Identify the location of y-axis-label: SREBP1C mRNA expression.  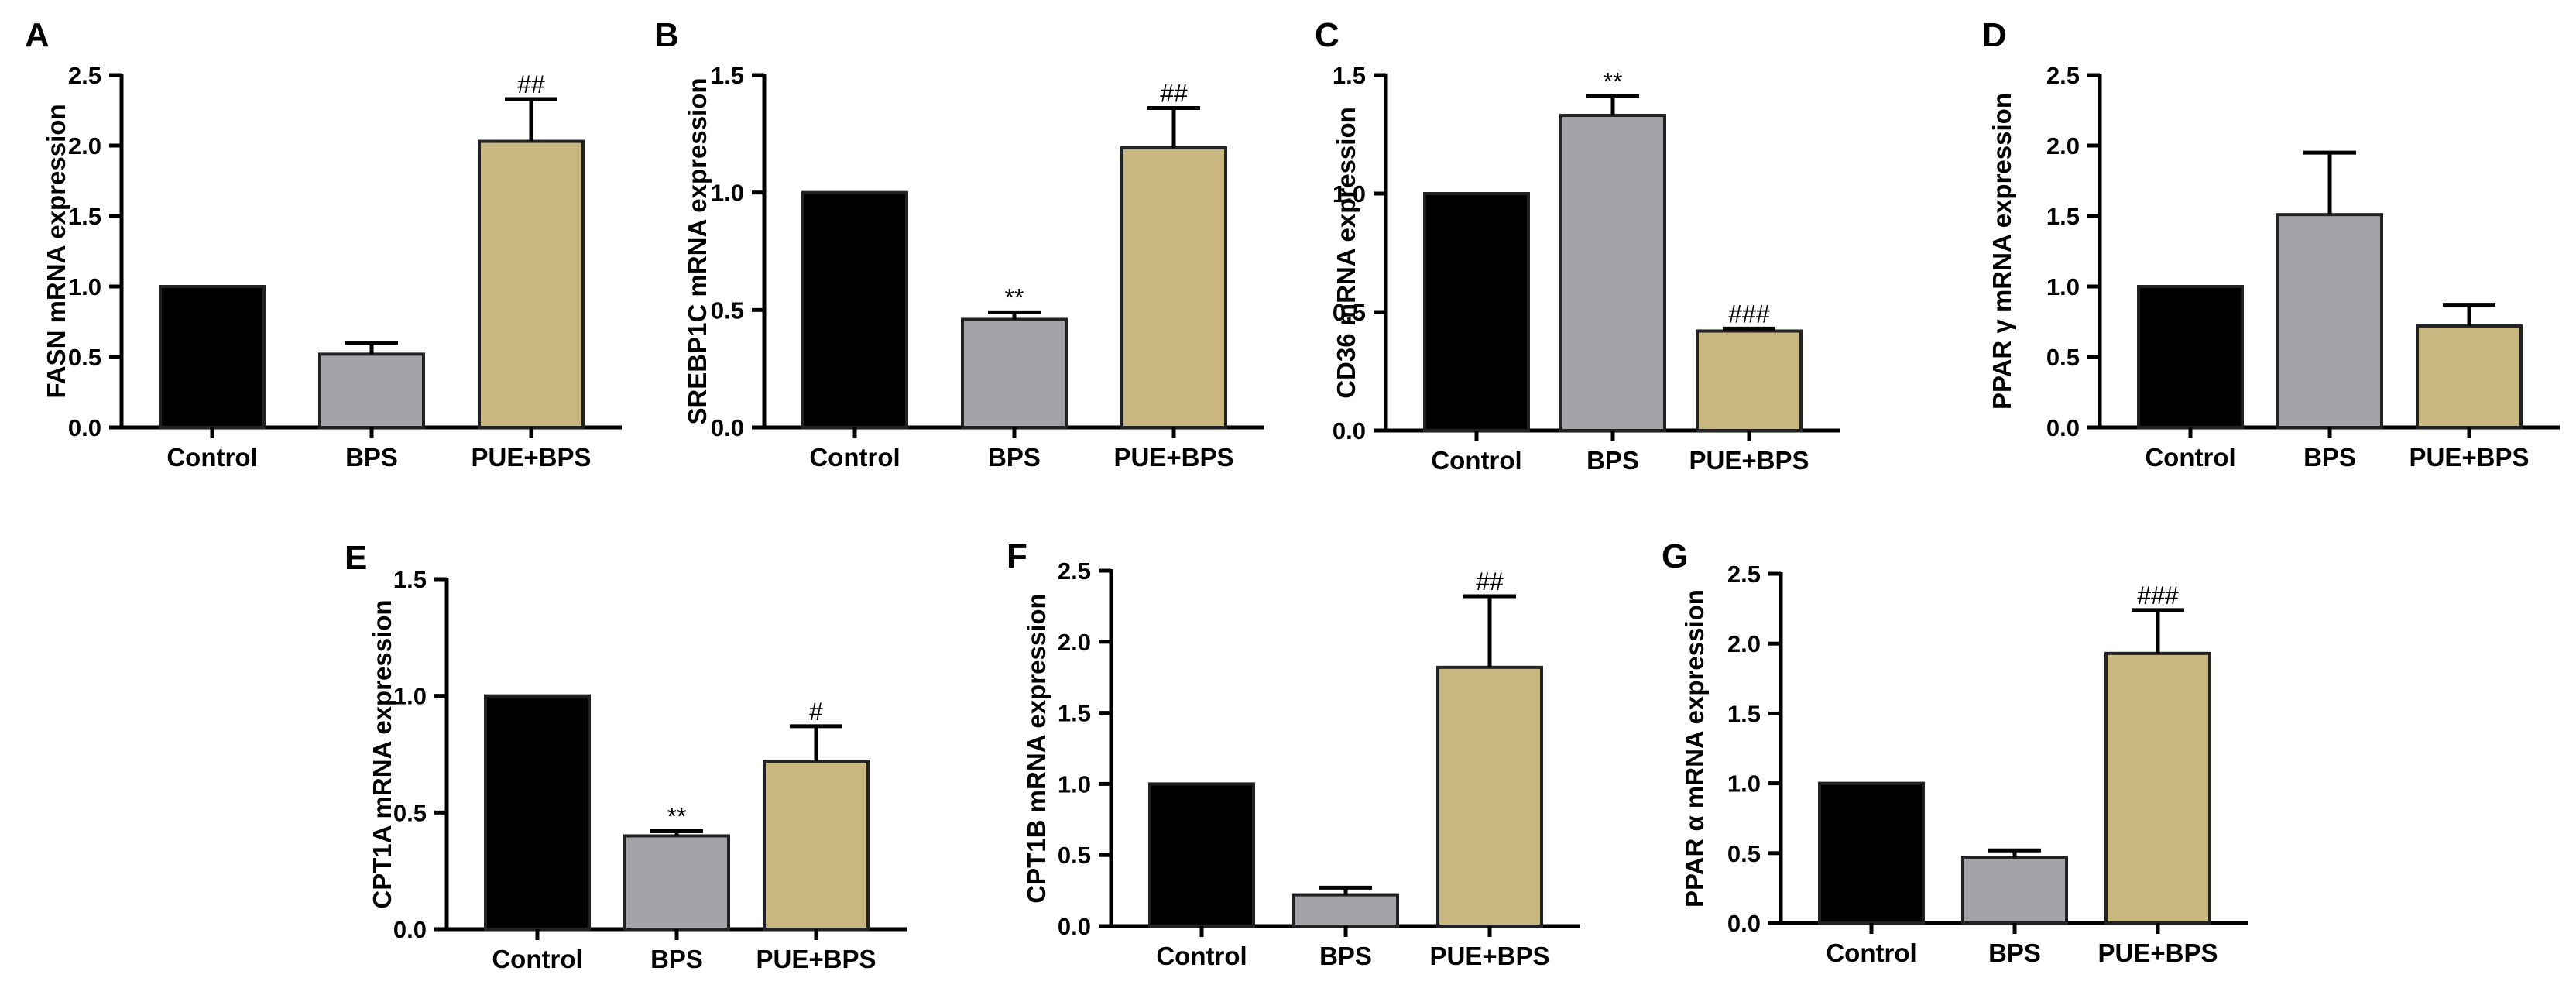
(697, 250).